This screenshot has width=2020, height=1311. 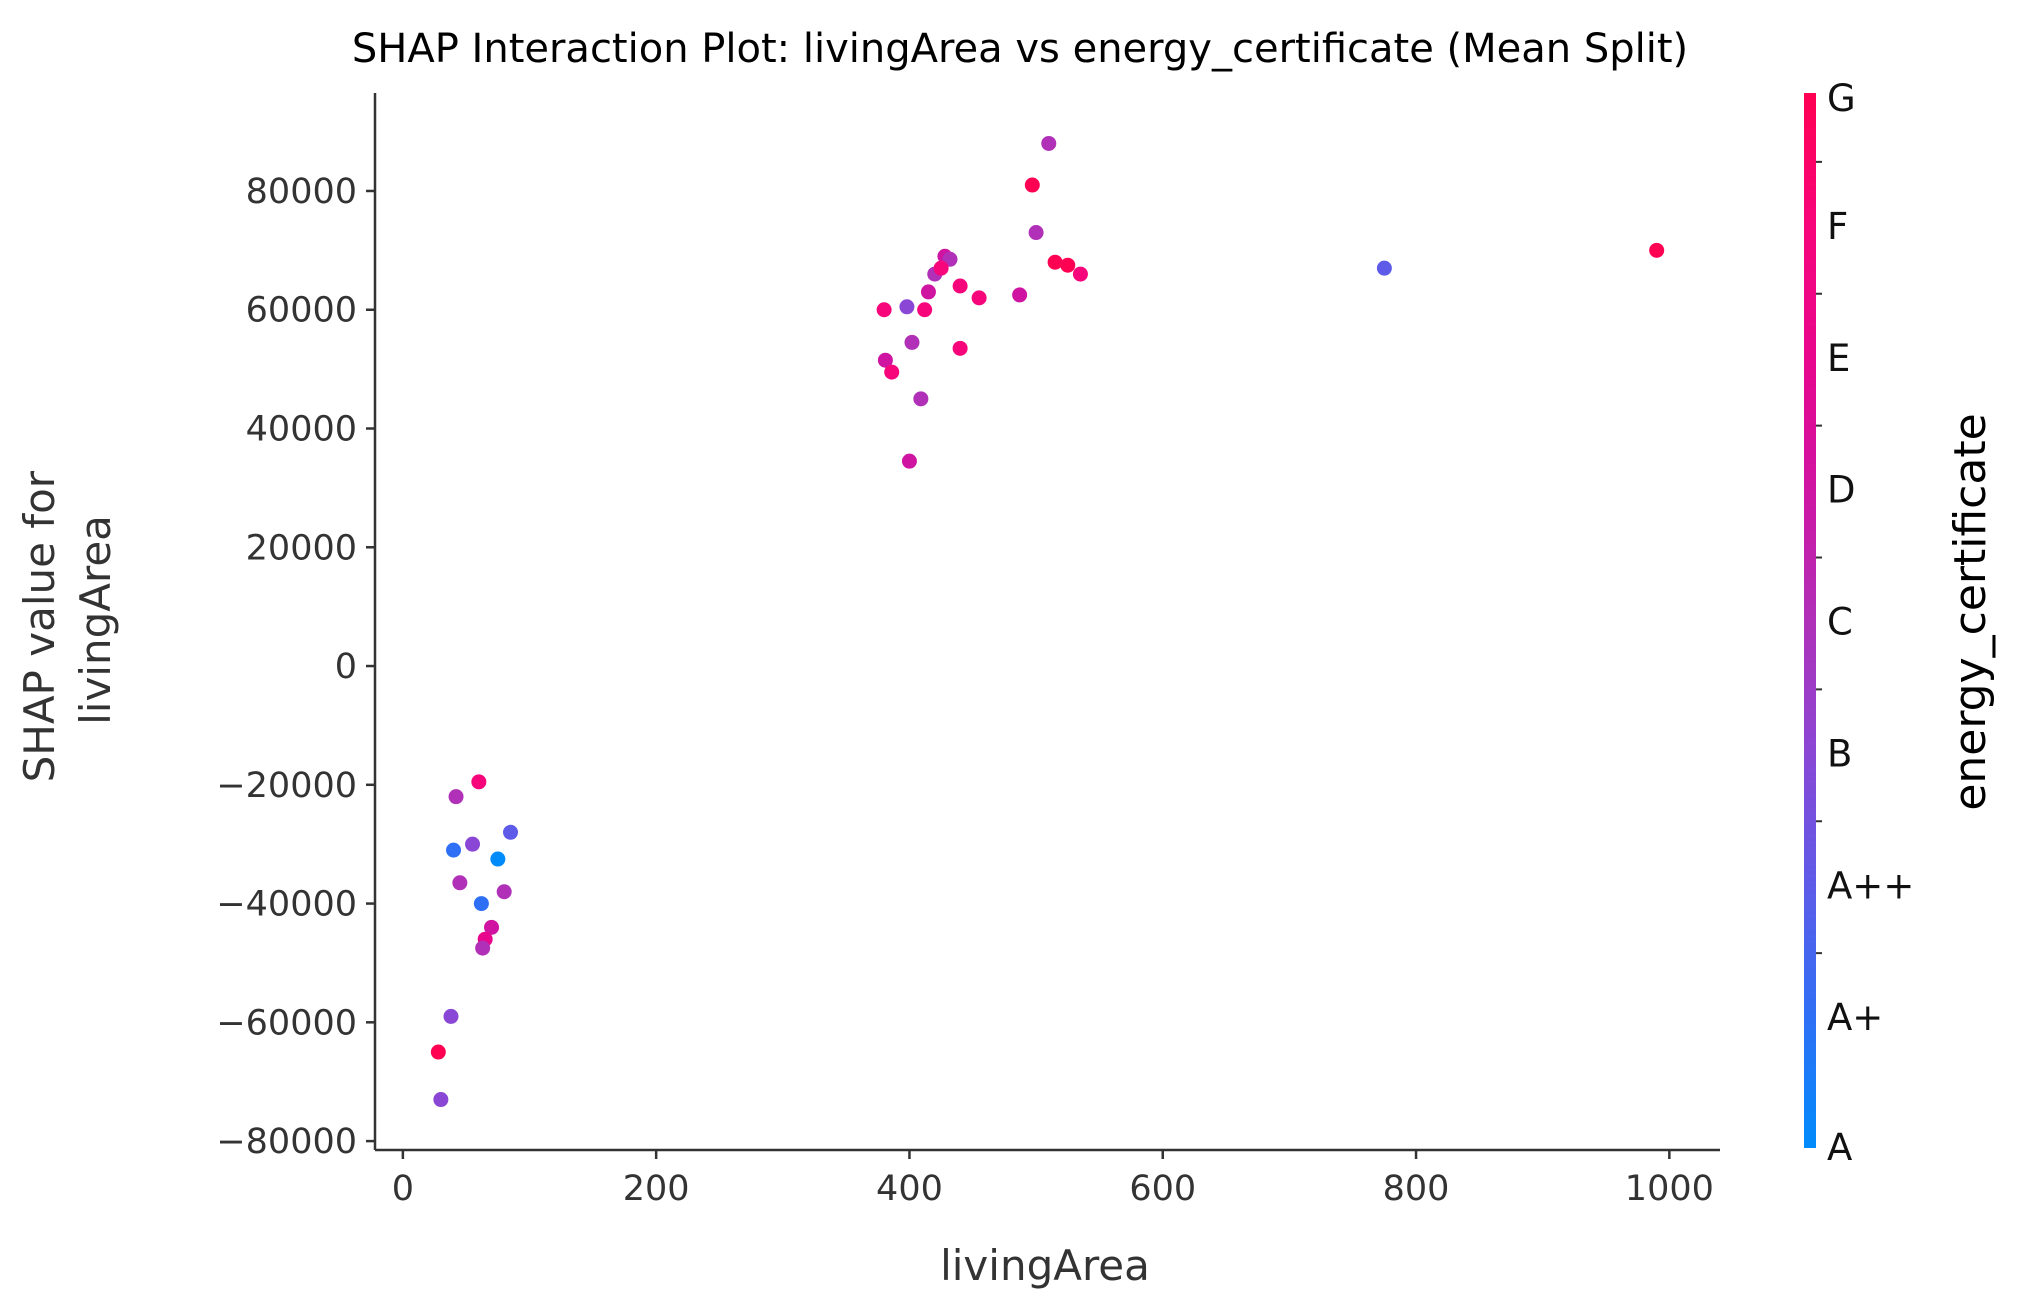 I want to click on x-tick-label: 200, so click(x=656, y=1189).